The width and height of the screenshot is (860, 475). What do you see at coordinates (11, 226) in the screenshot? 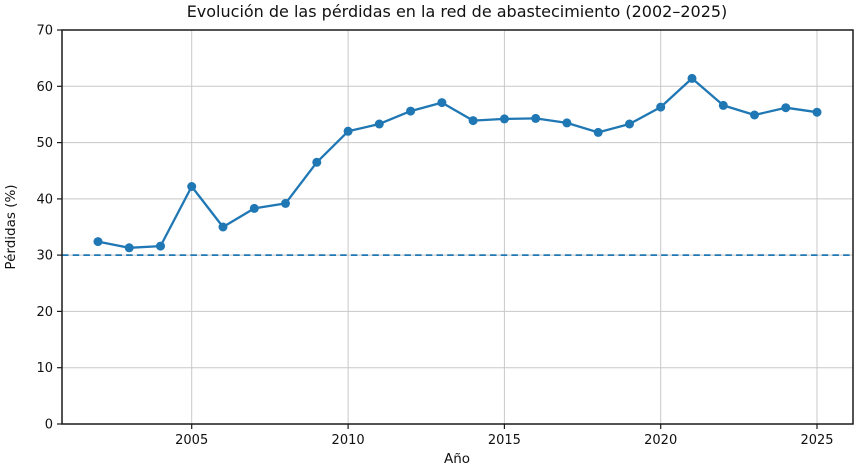
I see `y-axis-label: Pérdidas (%)` at bounding box center [11, 226].